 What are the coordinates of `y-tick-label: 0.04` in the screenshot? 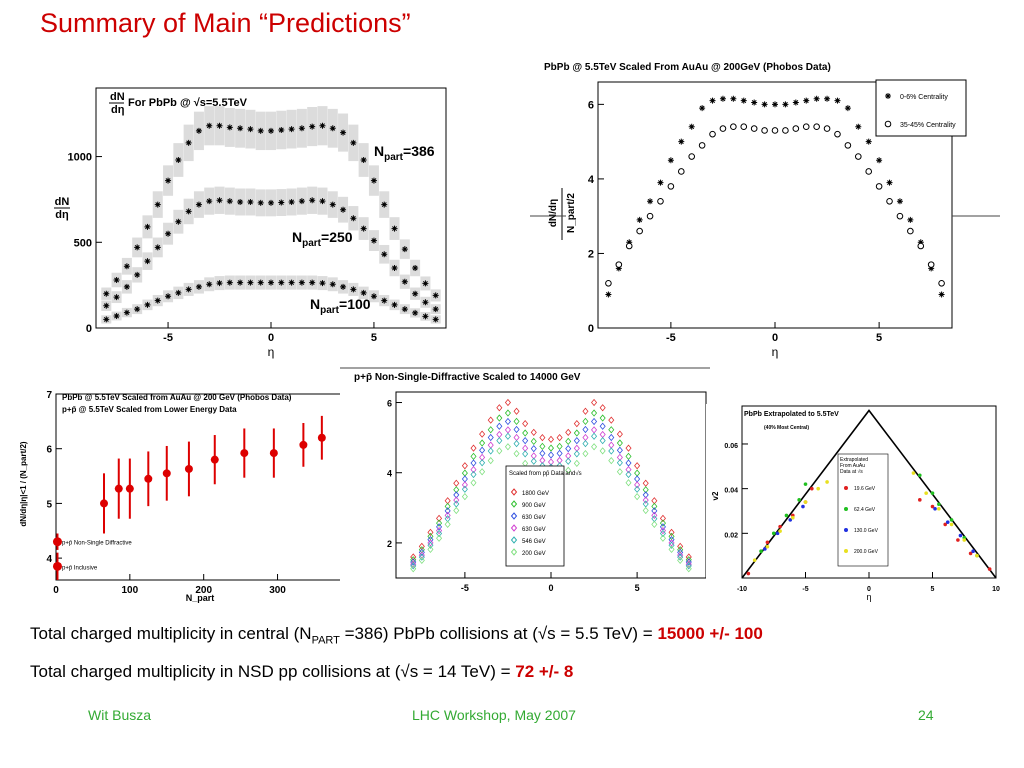 It's located at (731, 491).